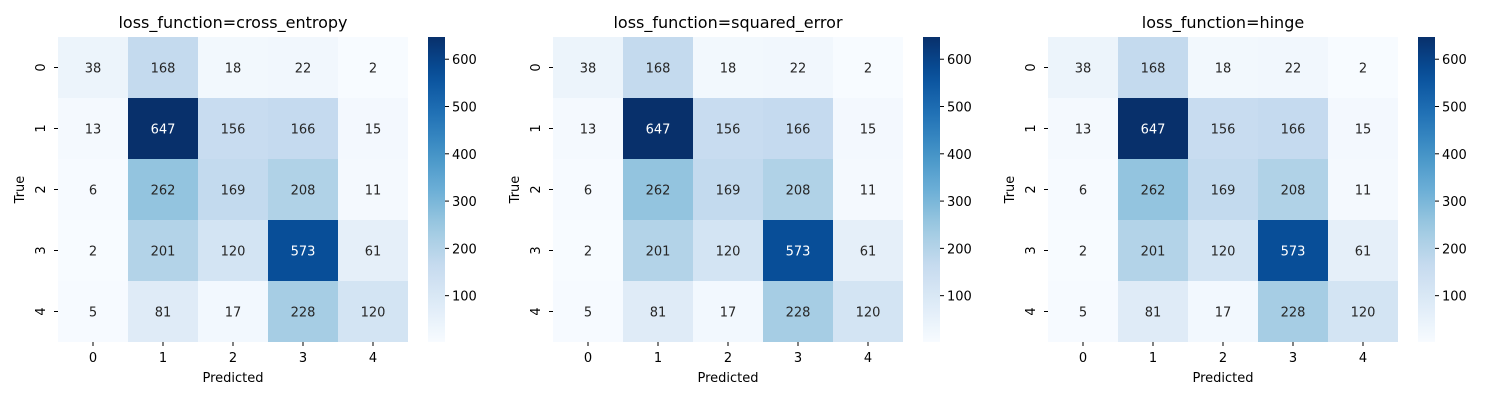 The image size is (1500, 400). I want to click on x-tick-label: 4, so click(1363, 358).